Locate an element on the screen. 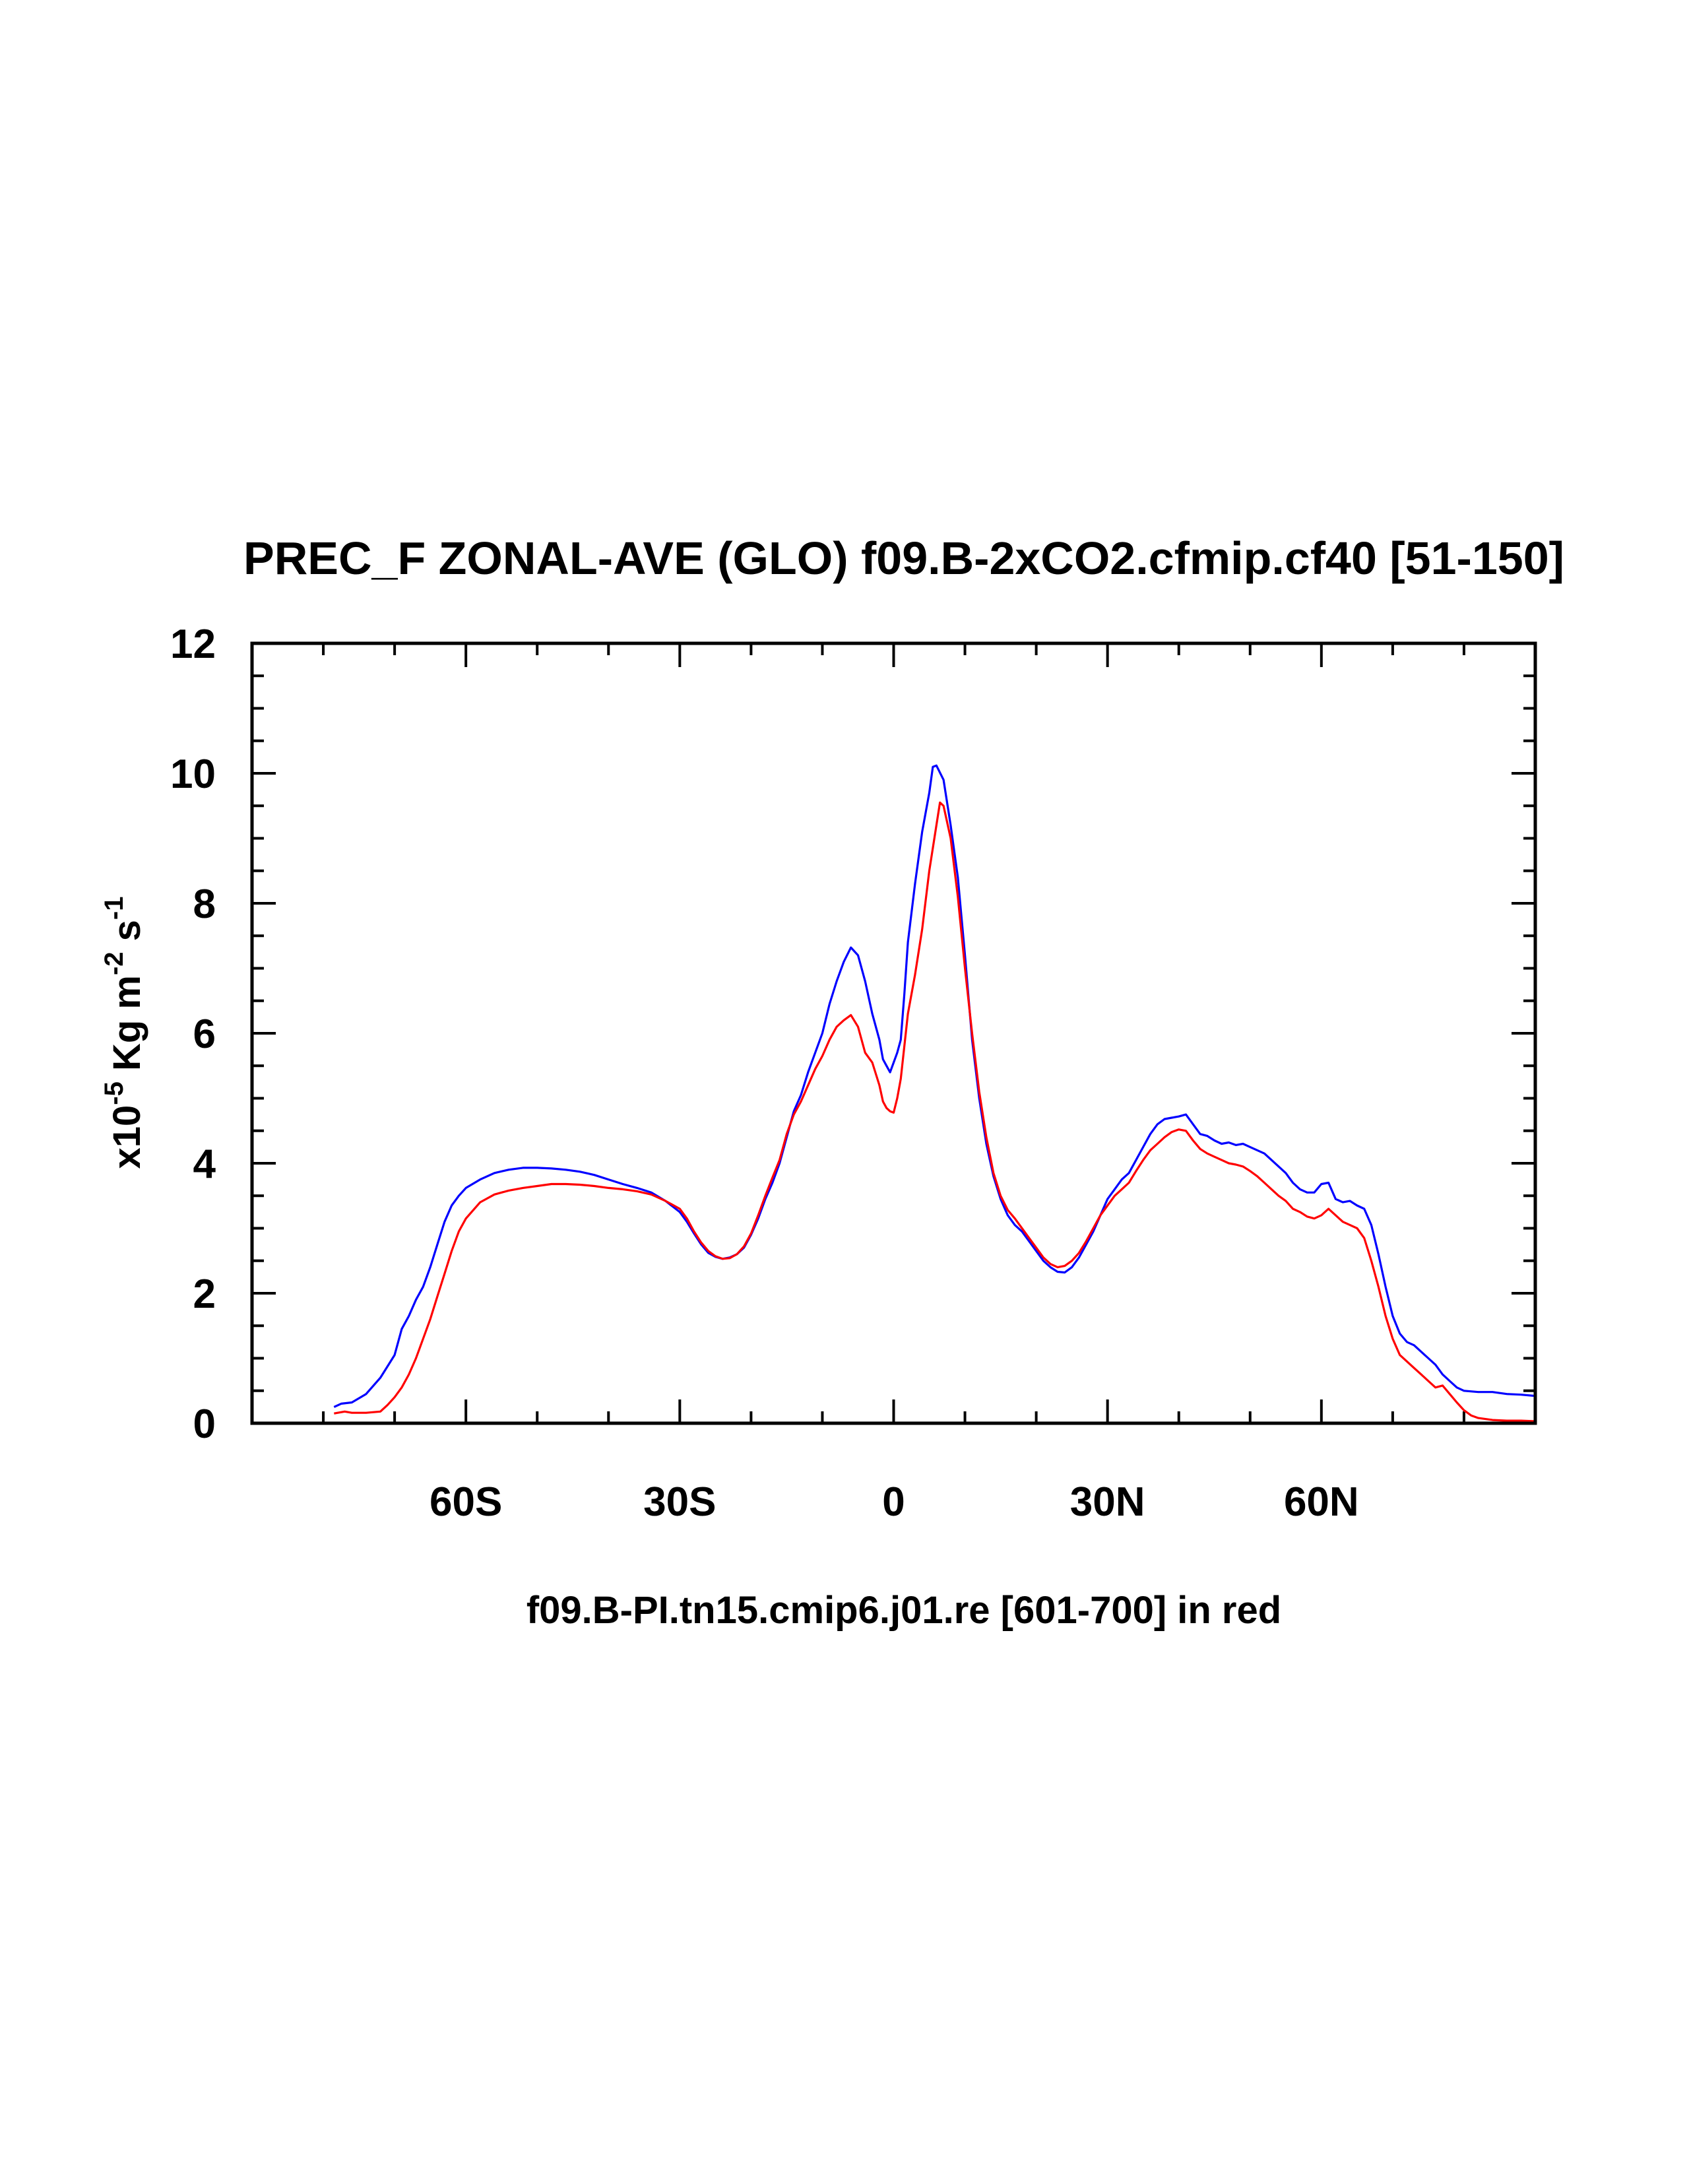 This screenshot has width=1689, height=2184. x-tick-label: 60N is located at coordinates (1321, 1502).